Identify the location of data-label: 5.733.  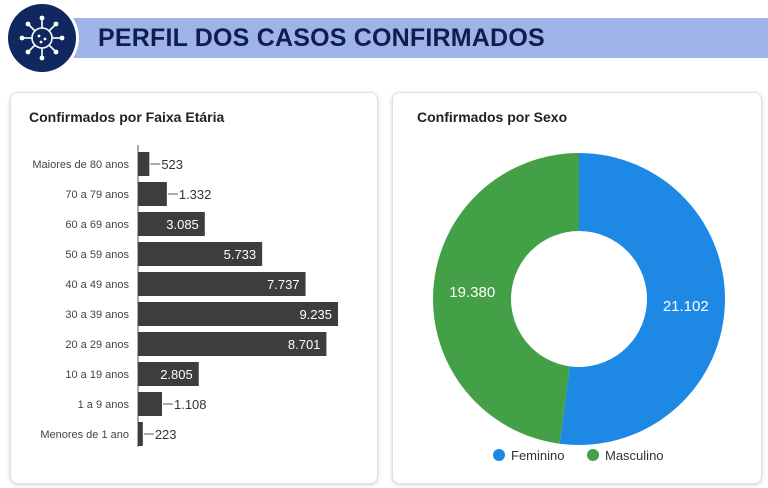
(240, 254).